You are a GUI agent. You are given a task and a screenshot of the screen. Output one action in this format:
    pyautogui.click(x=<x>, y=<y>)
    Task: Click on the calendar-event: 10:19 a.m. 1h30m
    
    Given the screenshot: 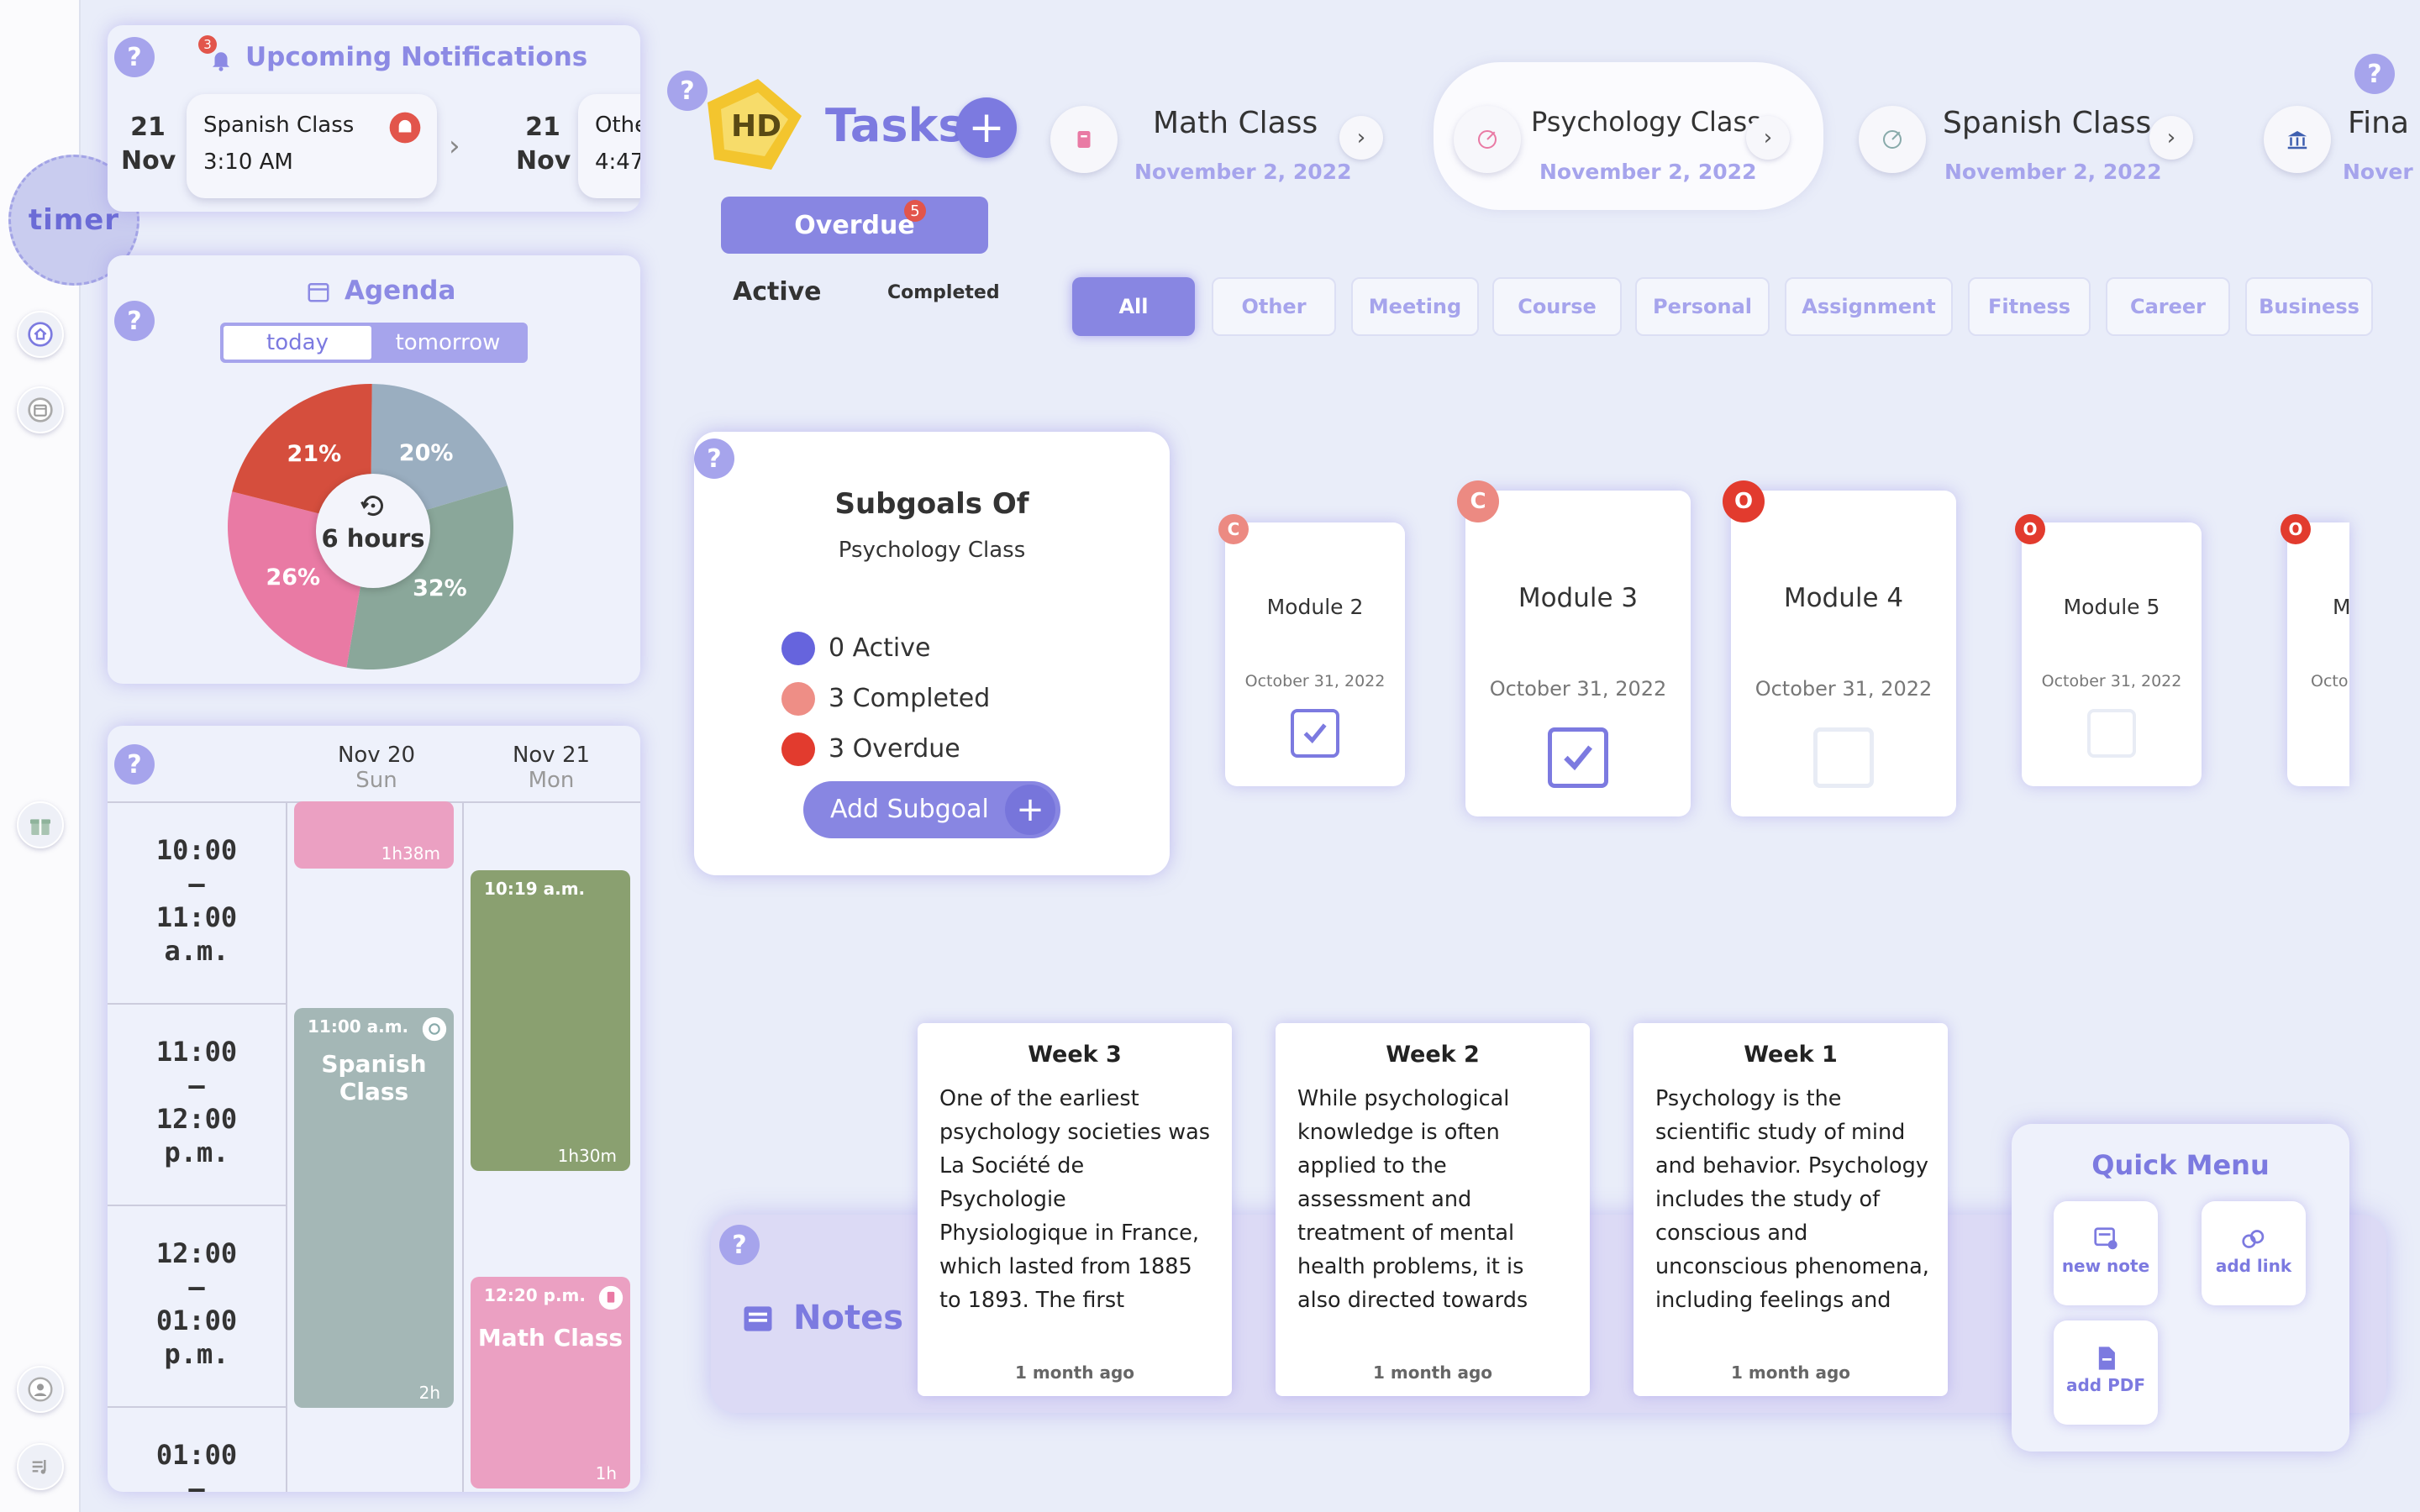 What is the action you would take?
    pyautogui.click(x=551, y=1020)
    